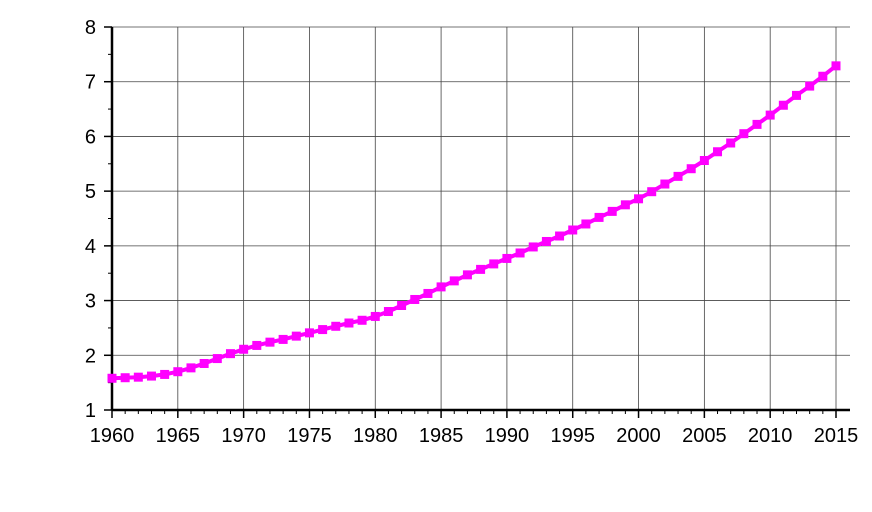 Image resolution: width=872 pixels, height=512 pixels. Describe the element at coordinates (90, 137) in the screenshot. I see `y-tick-label-6: 6` at that location.